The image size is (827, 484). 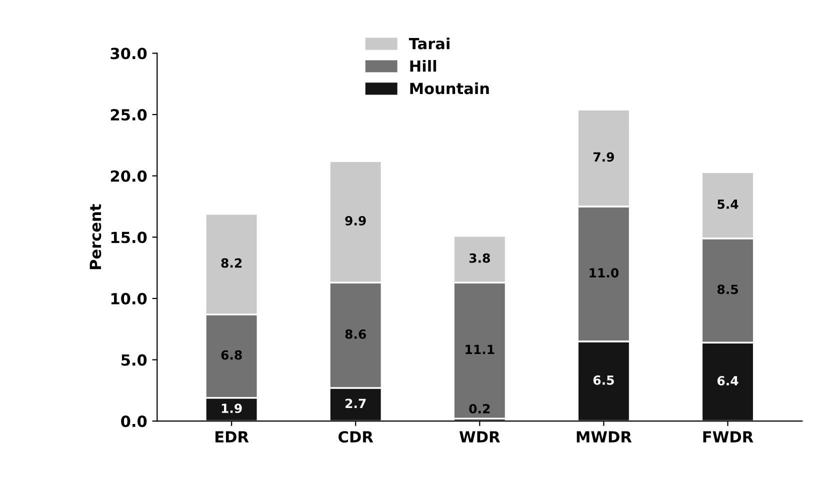 I want to click on data-label: 8.5, so click(x=727, y=289).